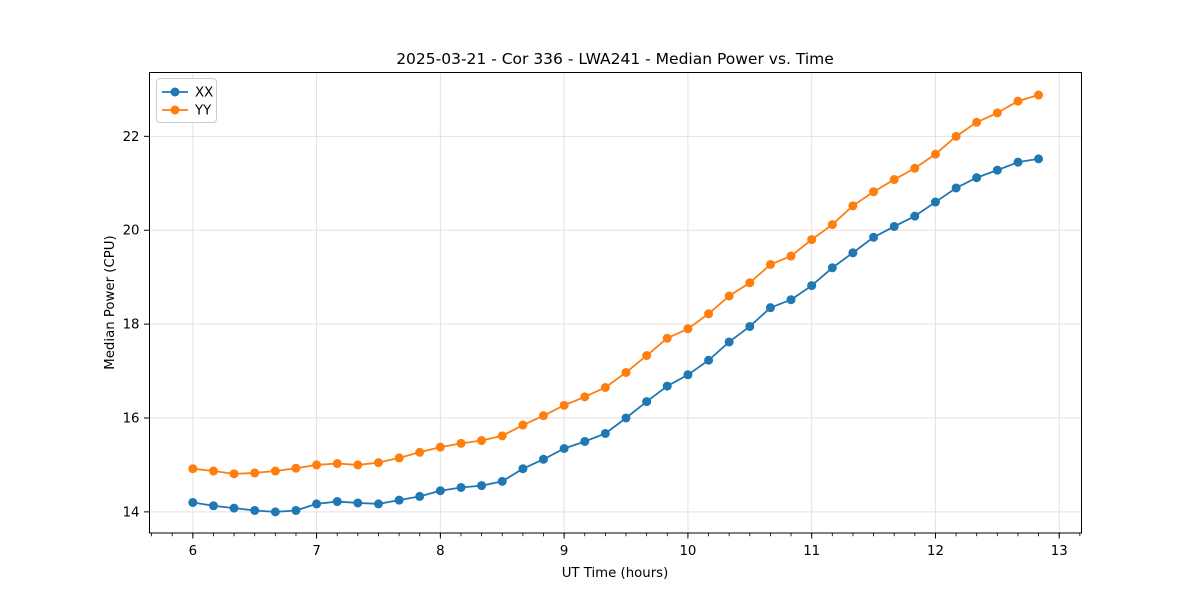 The height and width of the screenshot is (600, 1200). Describe the element at coordinates (935, 551) in the screenshot. I see `x-tick-label: 12` at that location.